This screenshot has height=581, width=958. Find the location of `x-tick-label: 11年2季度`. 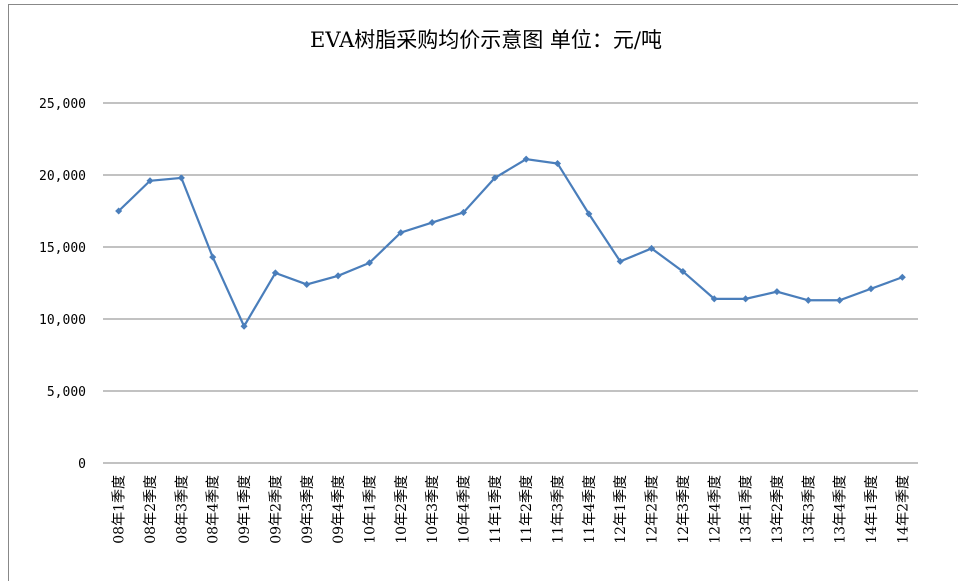

x-tick-label: 11年2季度 is located at coordinates (527, 509).